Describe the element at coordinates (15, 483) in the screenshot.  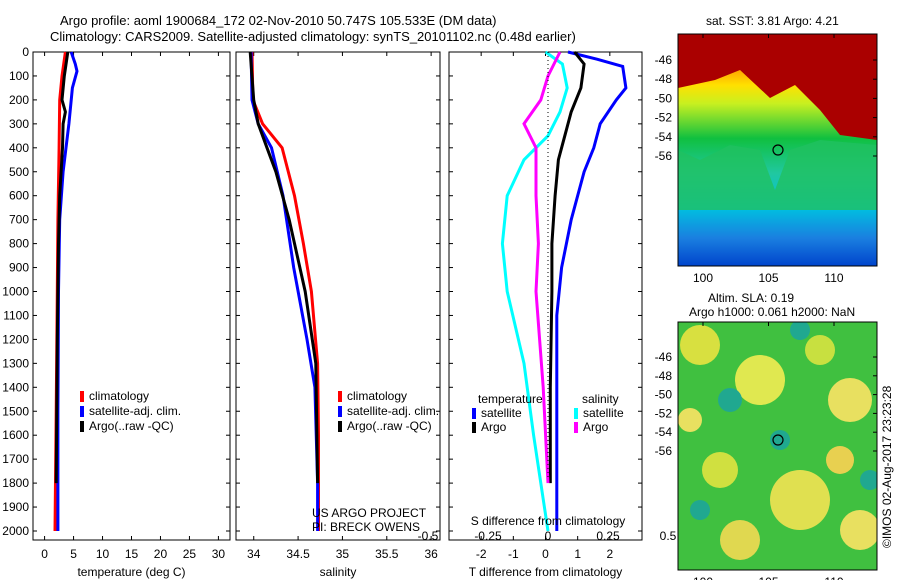
I see `y-tick-label: 1800` at that location.